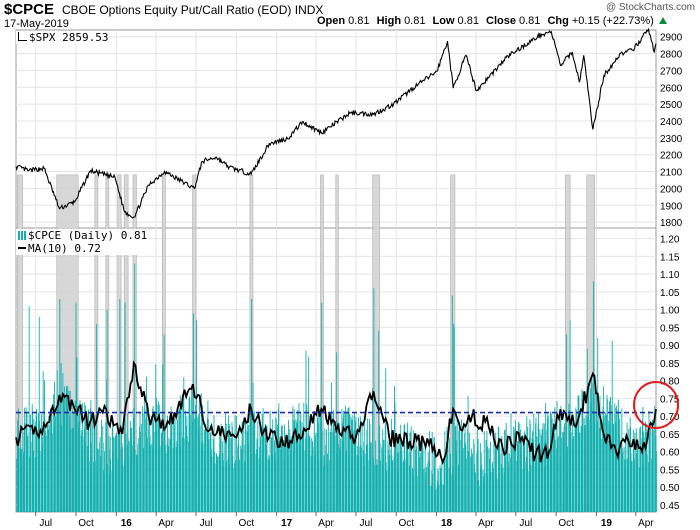  Describe the element at coordinates (22, 235) in the screenshot. I see `histogram-legend-icon` at that location.